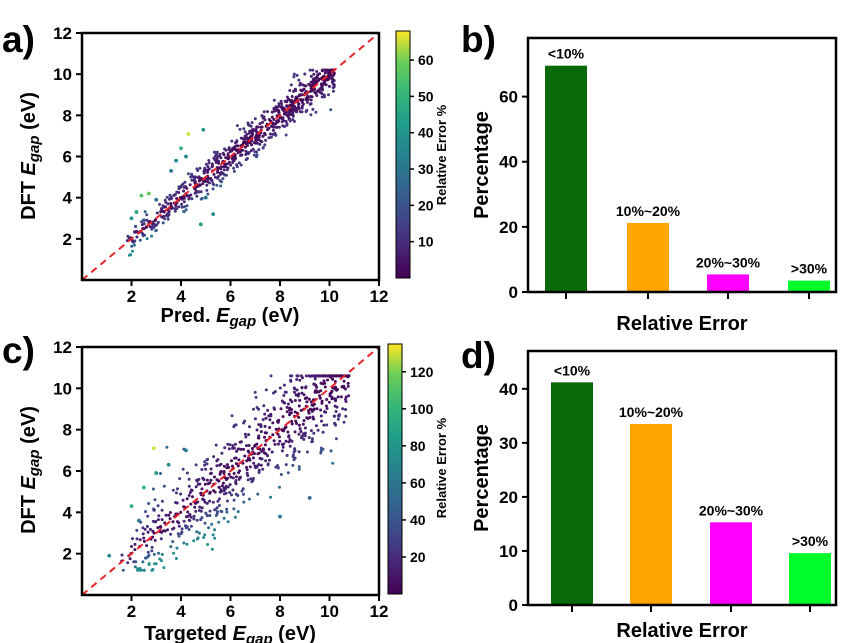 The image size is (841, 643). What do you see at coordinates (395, 469) in the screenshot?
I see `colorbar` at bounding box center [395, 469].